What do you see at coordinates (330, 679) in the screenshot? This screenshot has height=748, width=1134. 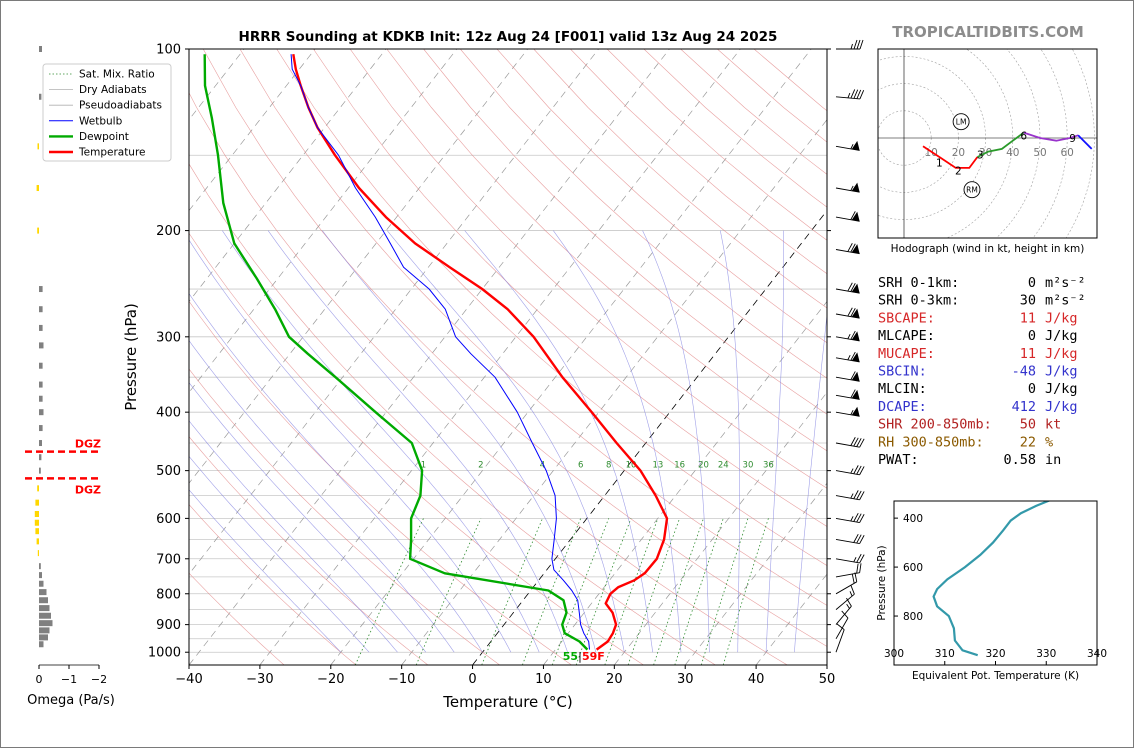 I see `x-tick-label: −20` at bounding box center [330, 679].